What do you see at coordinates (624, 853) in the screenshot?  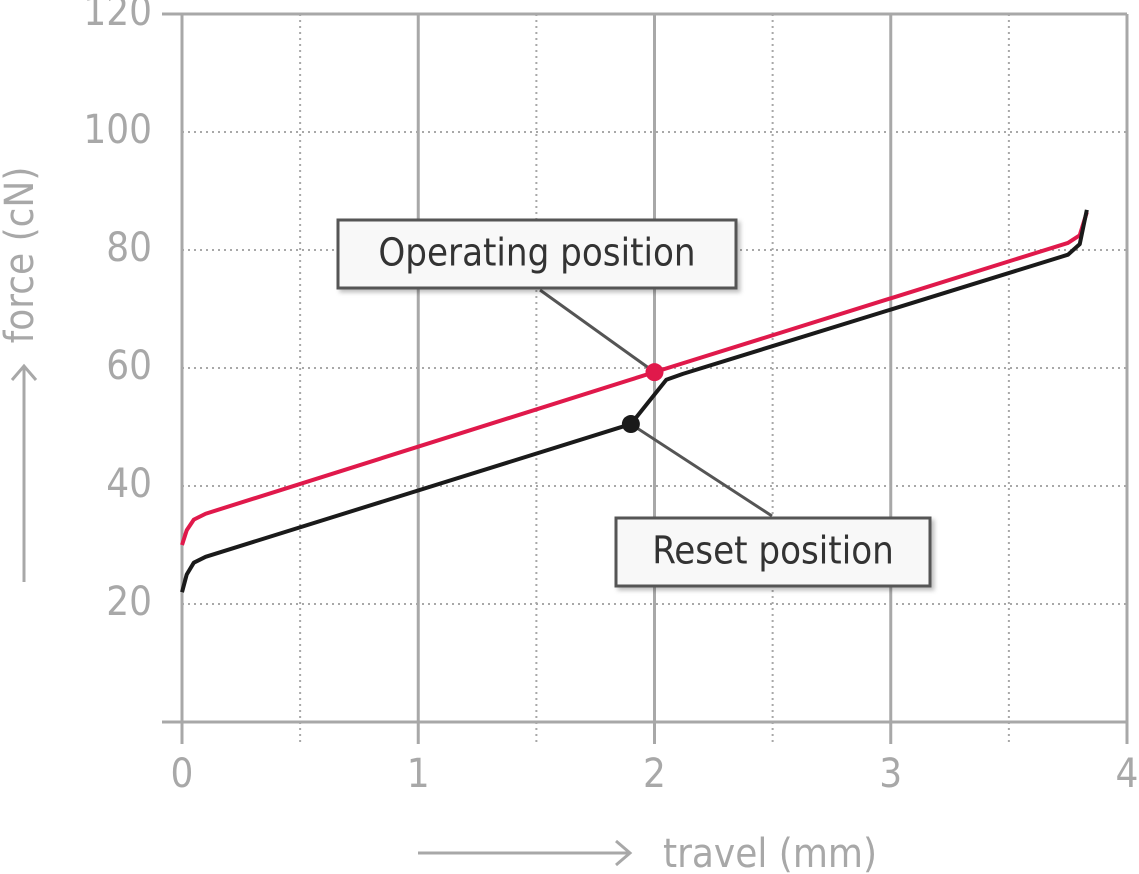 I see `x-arrow-head` at bounding box center [624, 853].